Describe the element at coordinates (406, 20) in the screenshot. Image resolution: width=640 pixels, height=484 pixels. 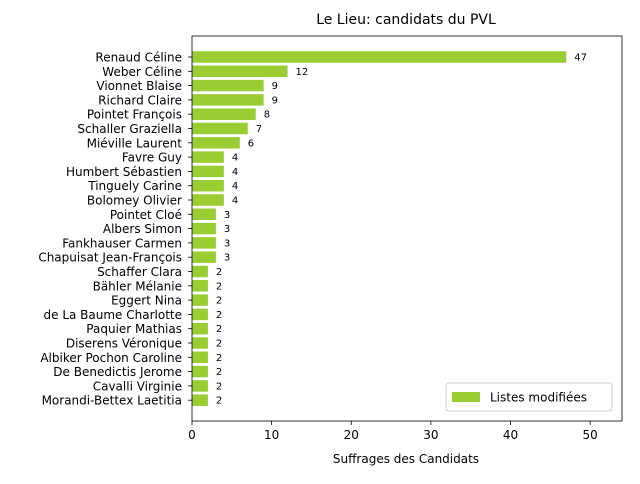
I see `chart-title: Le Lieu: candidats du PVL` at that location.